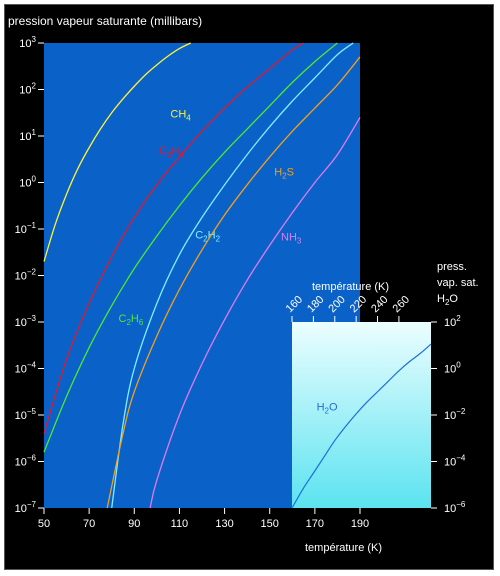 The width and height of the screenshot is (500, 576). Describe the element at coordinates (270, 524) in the screenshot. I see `main-x-tick-label: 150` at that location.